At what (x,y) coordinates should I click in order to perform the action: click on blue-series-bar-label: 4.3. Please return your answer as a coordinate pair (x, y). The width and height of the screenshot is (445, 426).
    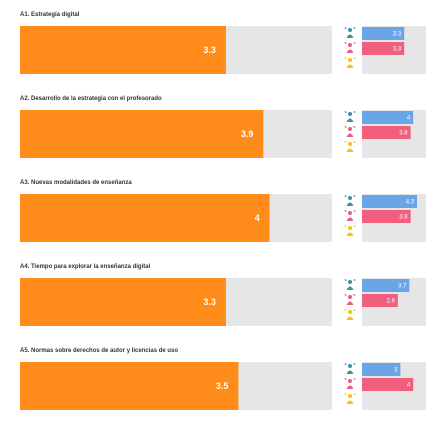
    Looking at the image, I should click on (410, 203).